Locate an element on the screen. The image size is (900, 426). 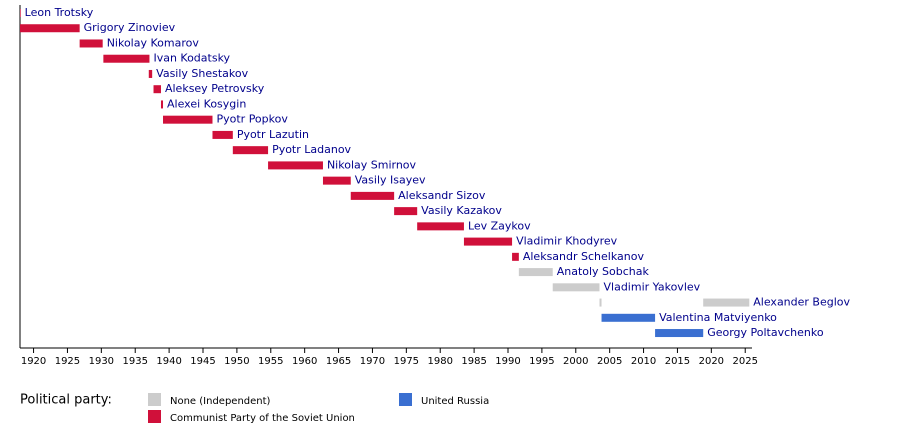
legend-title: Political party: is located at coordinates (66, 400).